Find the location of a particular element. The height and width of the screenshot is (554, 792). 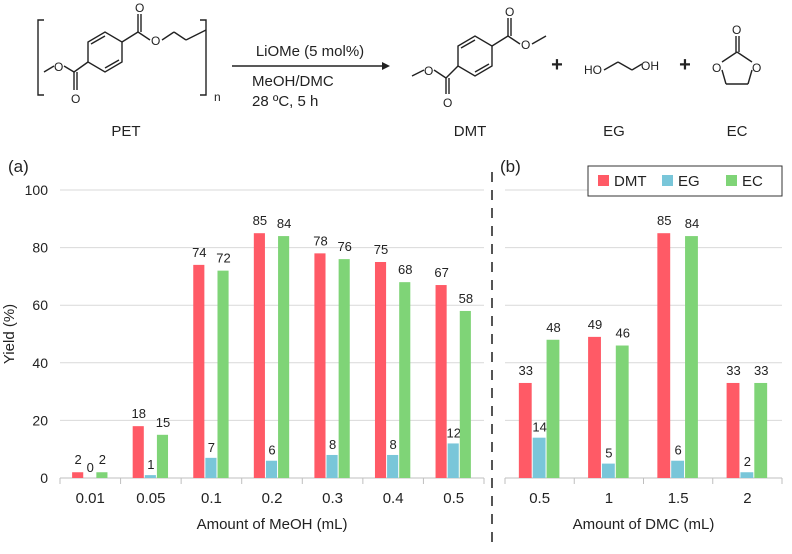

data-label: 14 is located at coordinates (539, 427).